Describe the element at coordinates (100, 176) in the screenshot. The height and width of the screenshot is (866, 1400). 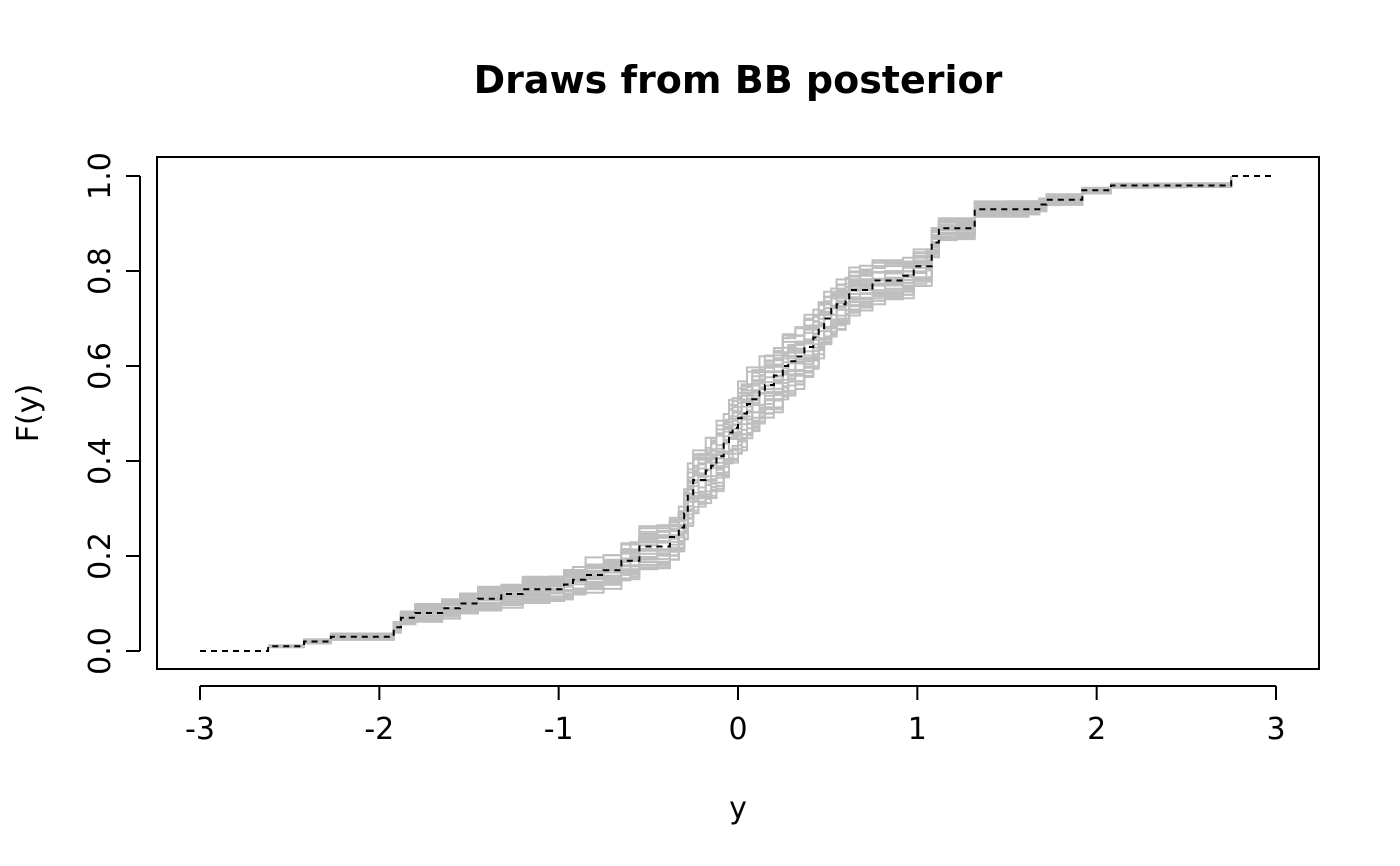
I see `y-tick-label: 1.0` at that location.